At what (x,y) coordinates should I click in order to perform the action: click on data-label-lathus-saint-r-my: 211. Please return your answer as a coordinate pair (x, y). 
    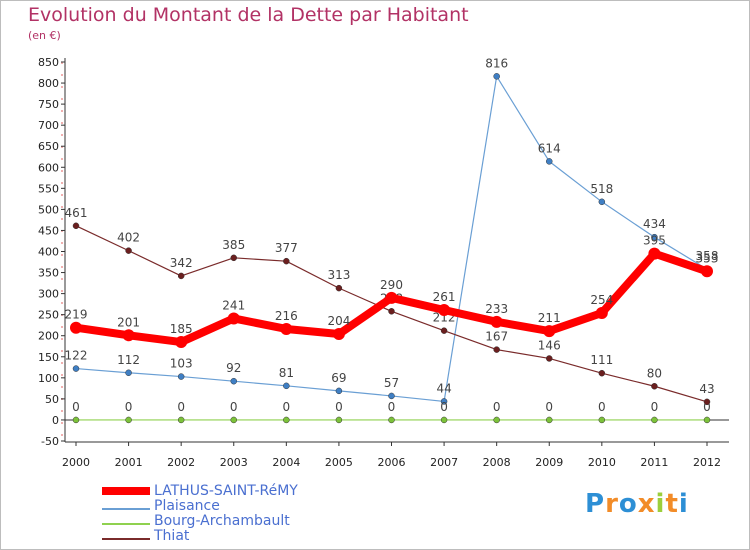
    Looking at the image, I should click on (549, 318).